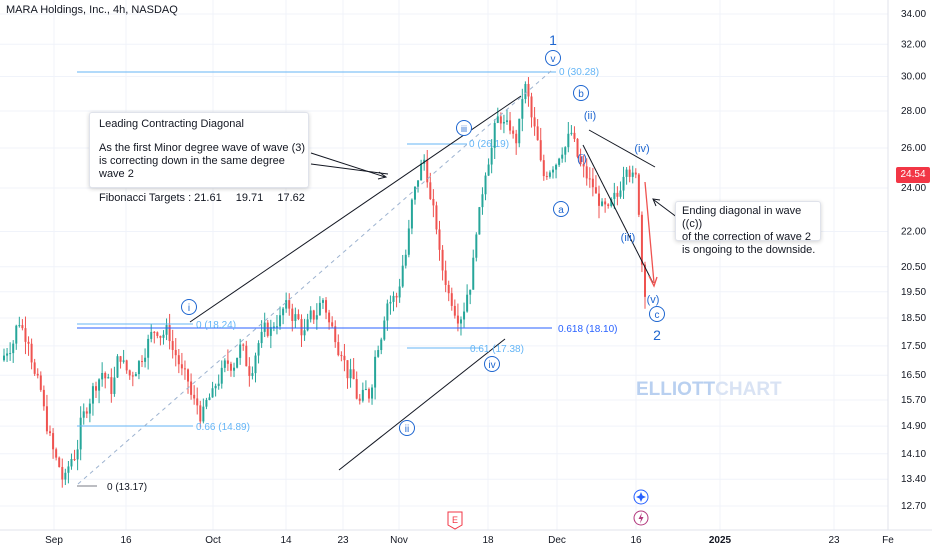  Describe the element at coordinates (913, 175) in the screenshot. I see `last-price-tag: 24.54` at that location.